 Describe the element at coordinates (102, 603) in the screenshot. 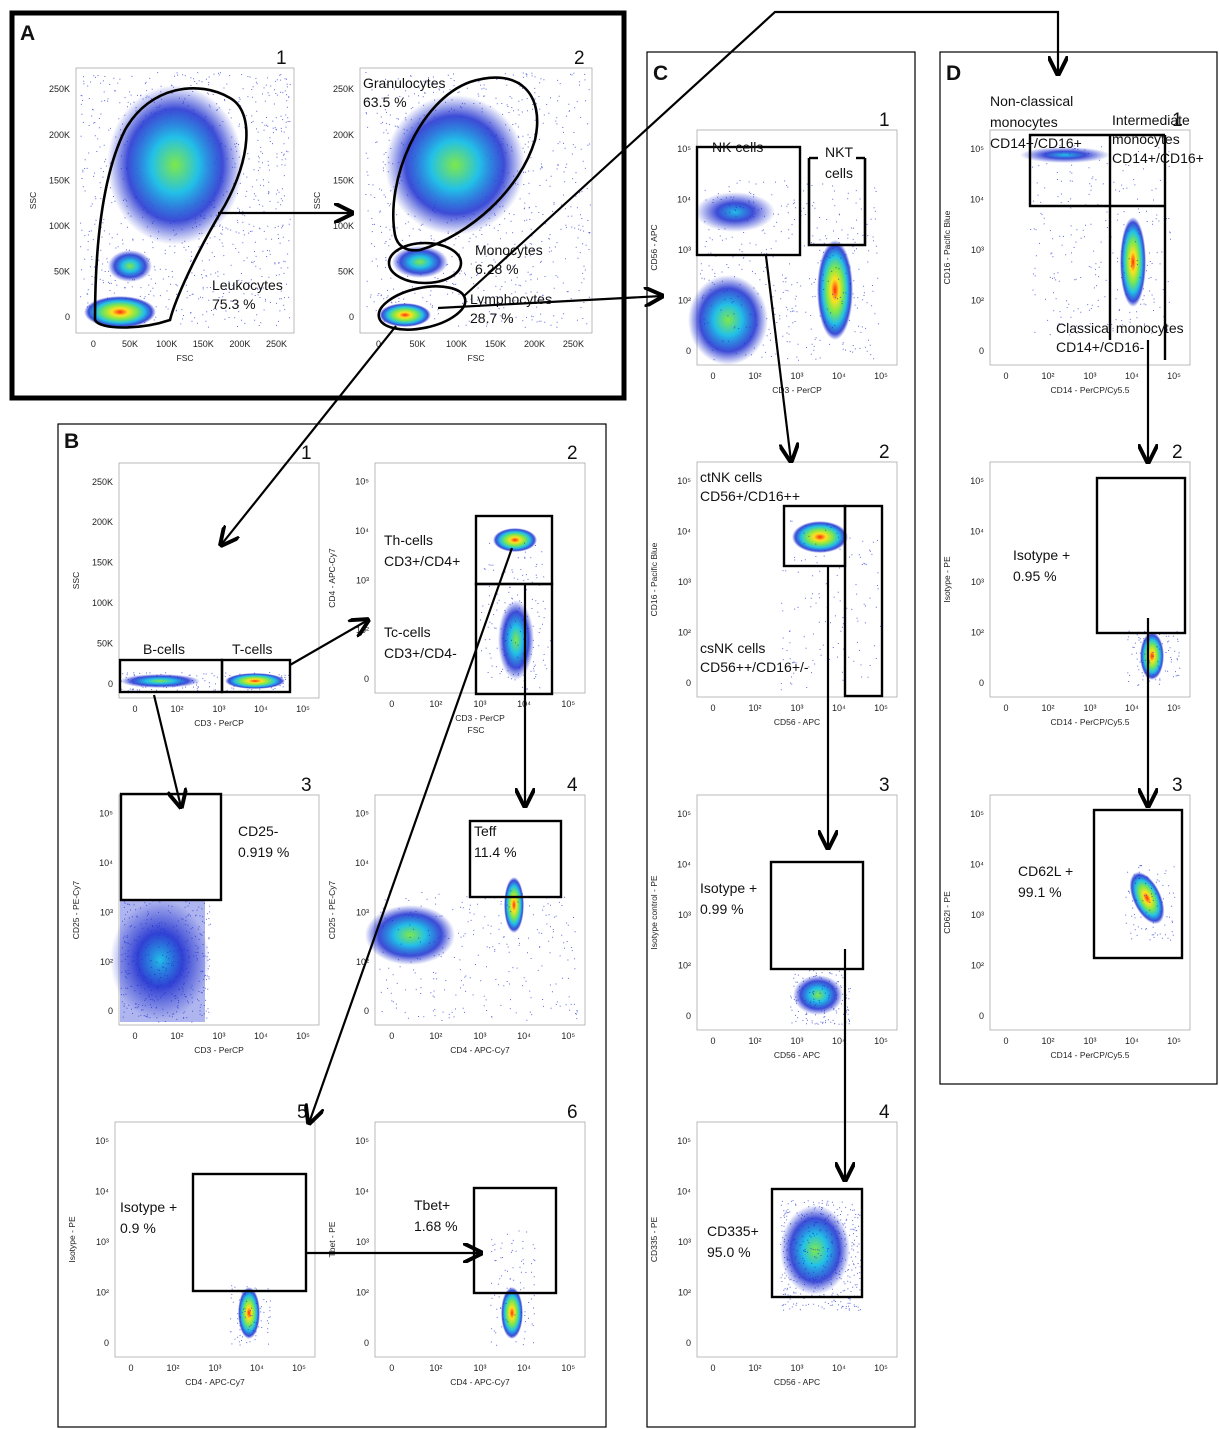

I see `y-tick-label: 100K` at that location.